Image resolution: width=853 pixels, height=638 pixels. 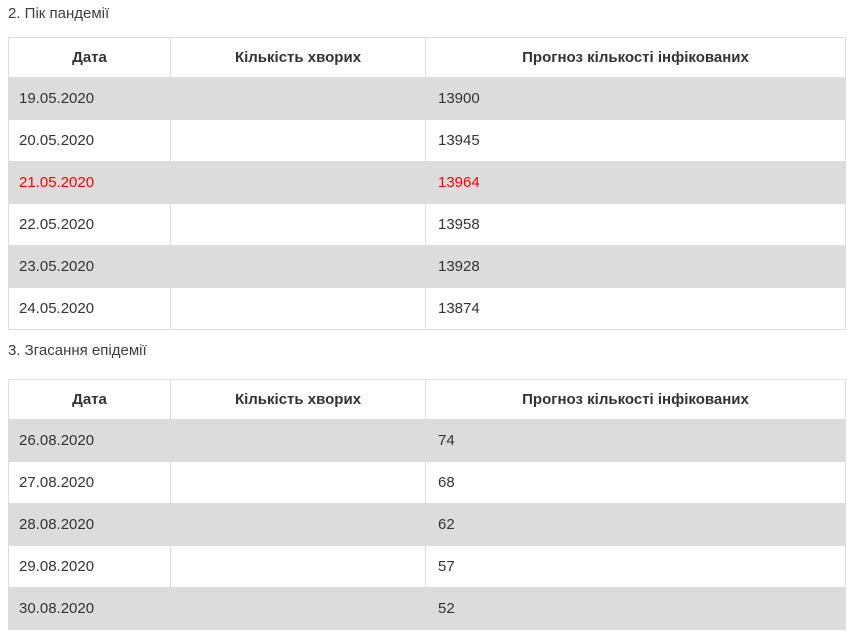 I want to click on table-row: 22.05.2020 13958, so click(x=427, y=224).